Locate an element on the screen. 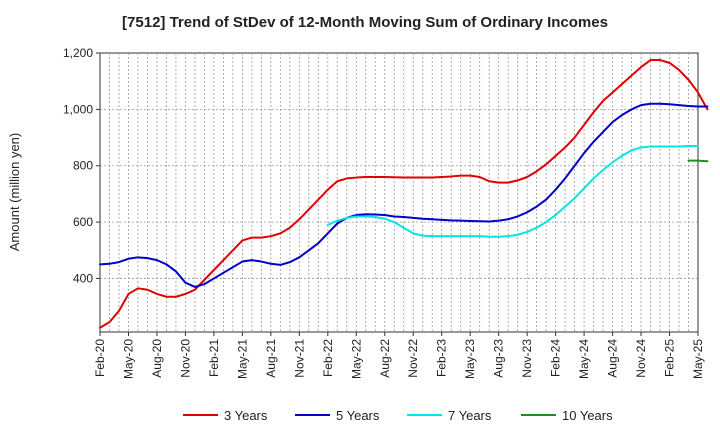  x-tick-label: Nov-24 is located at coordinates (641, 358).